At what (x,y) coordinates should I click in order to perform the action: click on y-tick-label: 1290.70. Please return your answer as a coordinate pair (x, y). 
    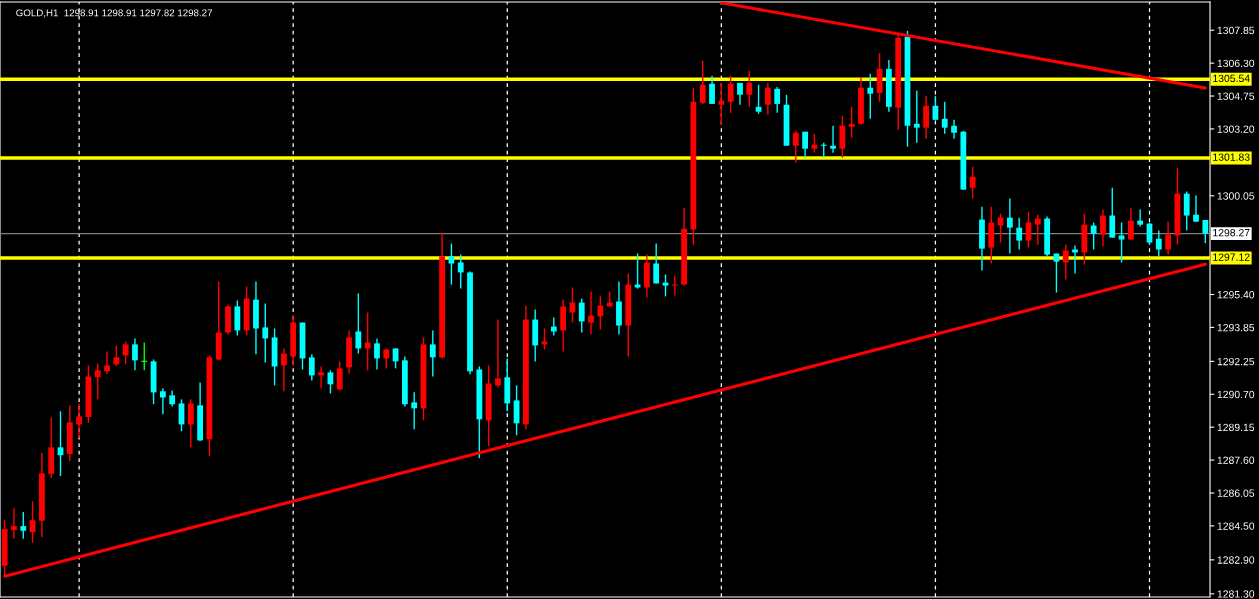
    Looking at the image, I should click on (1236, 394).